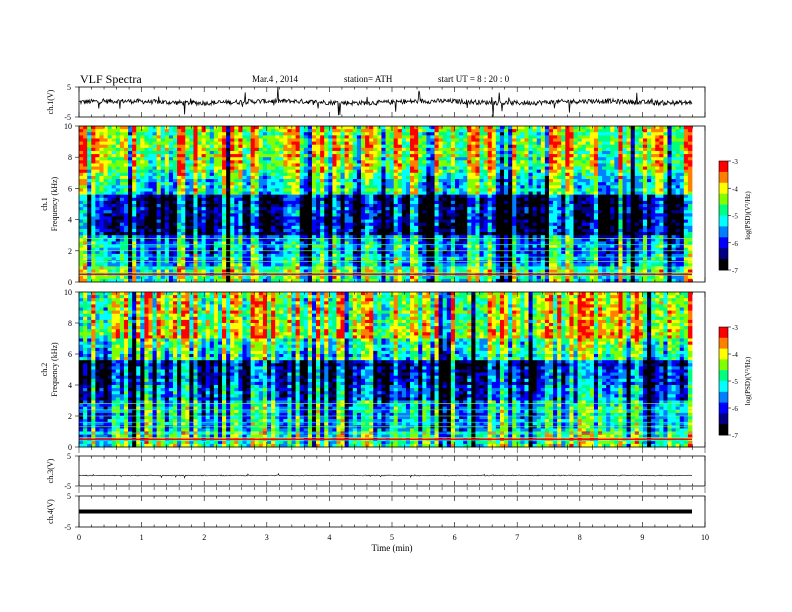 This screenshot has width=792, height=612. I want to click on y-axis-label: ch.1(V), so click(50, 101).